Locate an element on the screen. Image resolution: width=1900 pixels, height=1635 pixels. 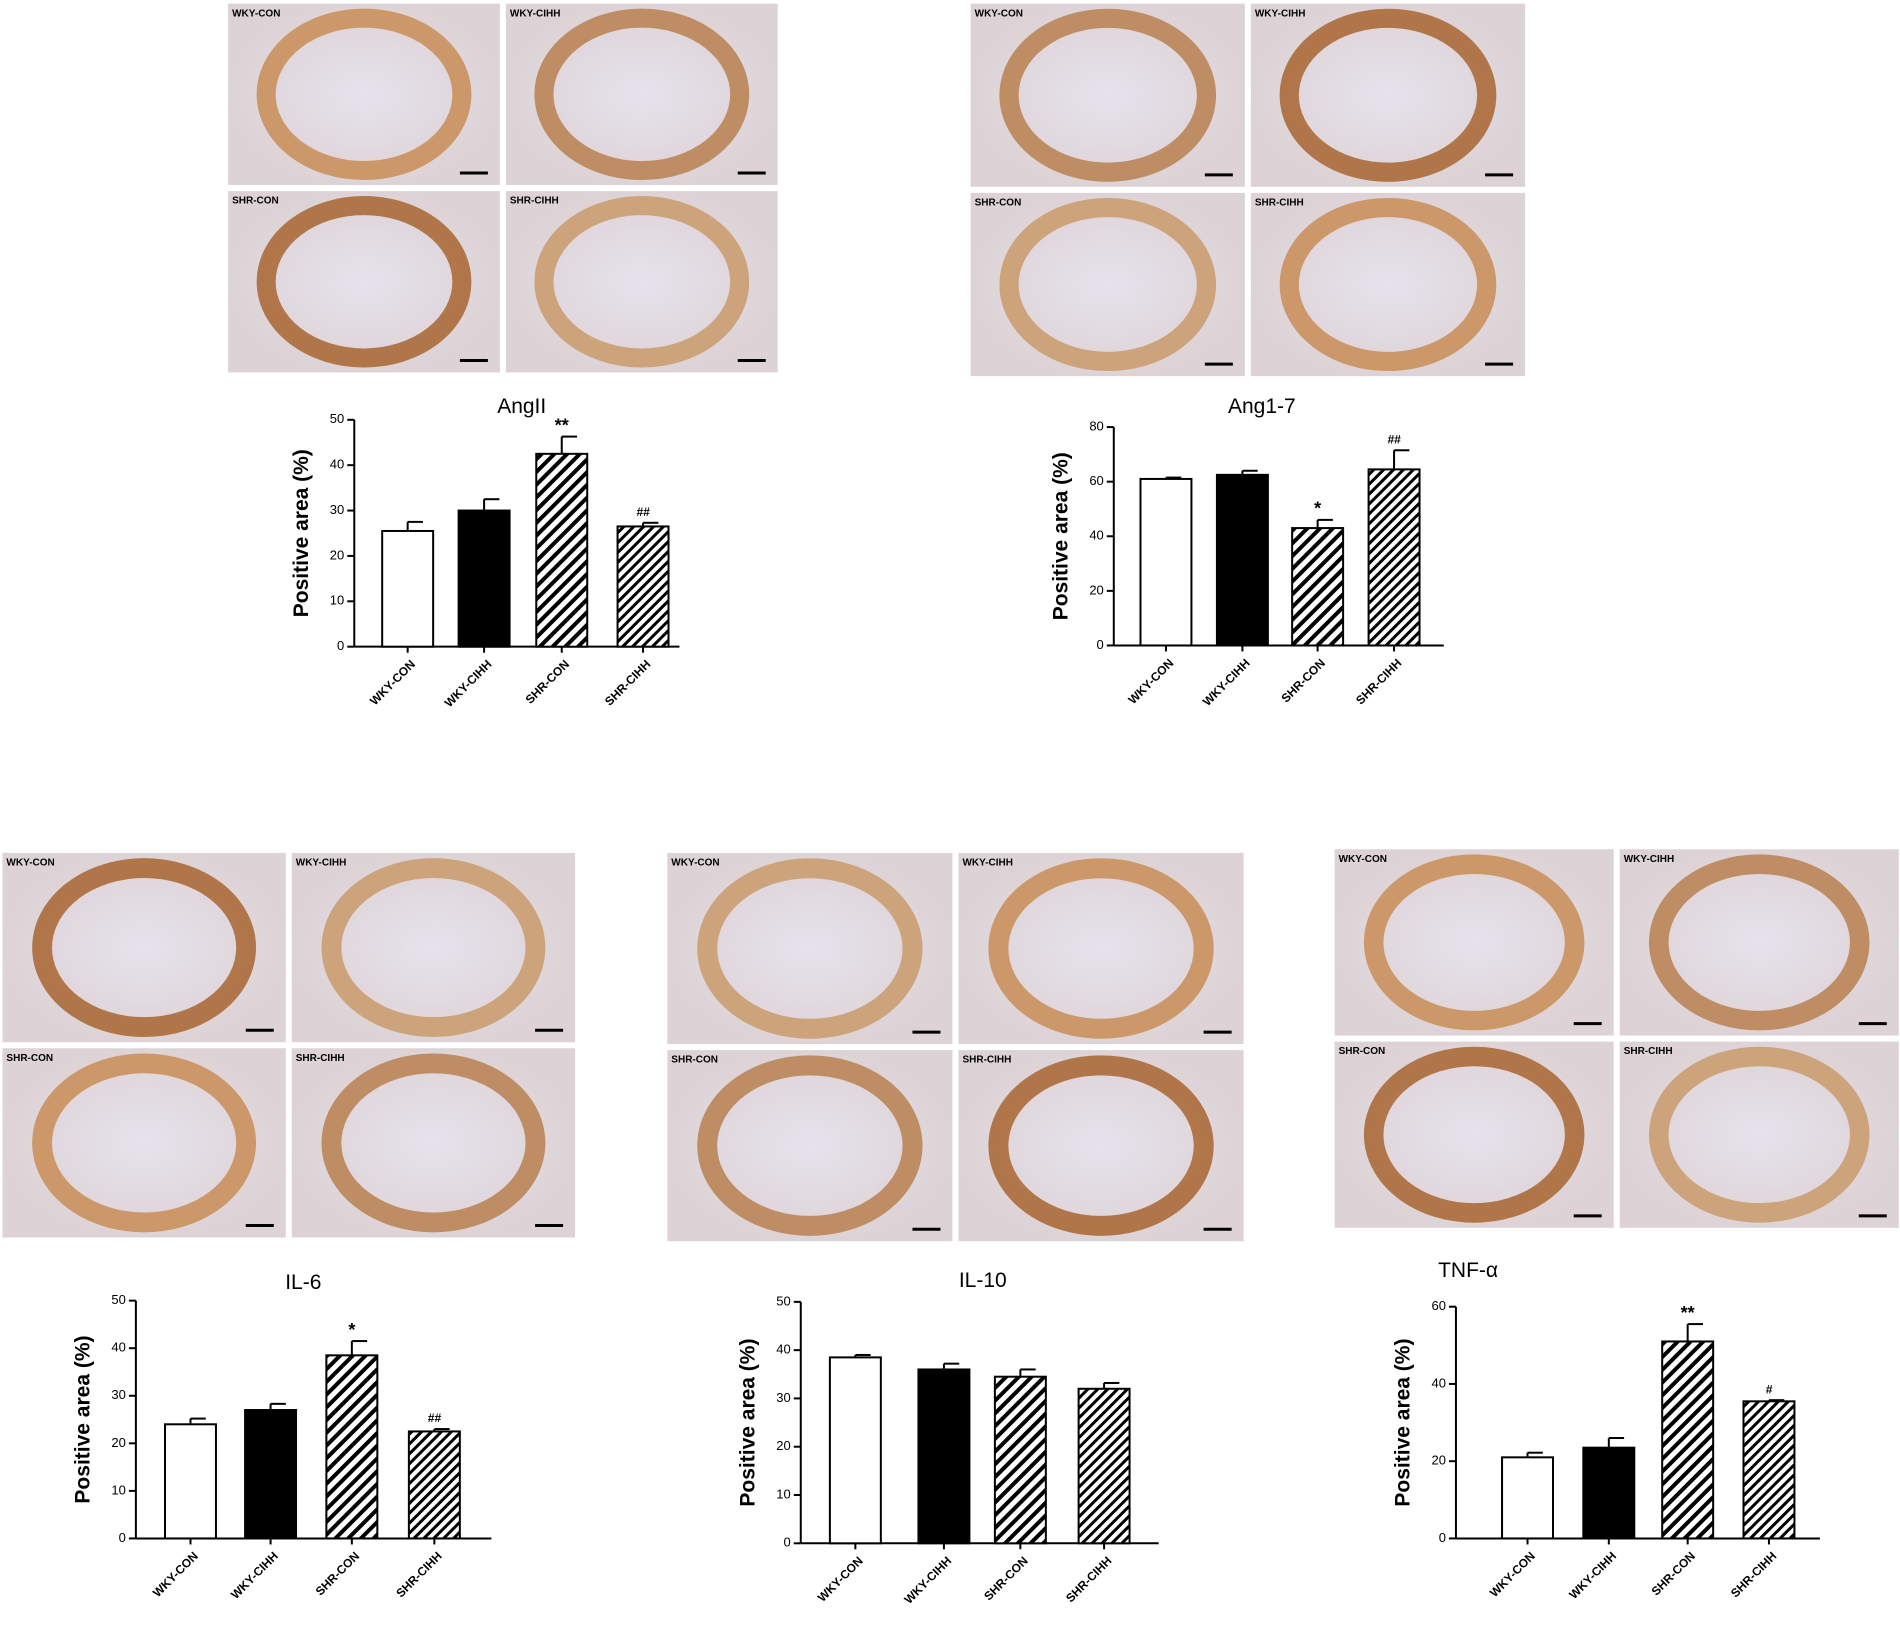
chart-title: TNF-α is located at coordinates (1468, 1270).